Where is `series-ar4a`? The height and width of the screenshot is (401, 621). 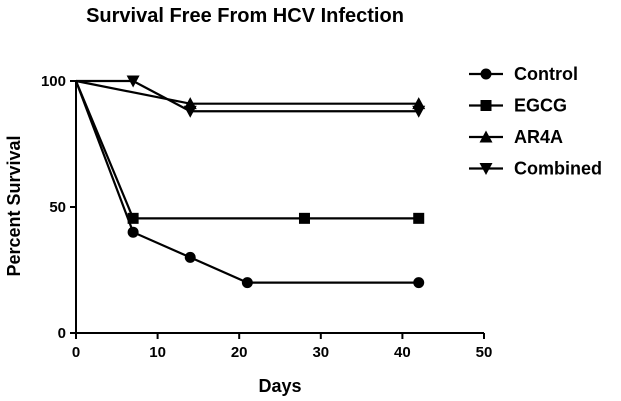
series-ar4a is located at coordinates (250, 94).